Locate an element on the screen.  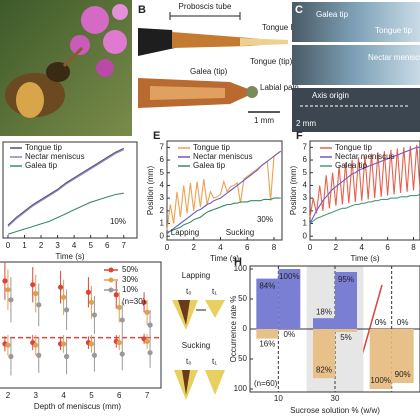
label: Proboscis tube is located at coordinates (205, 6).